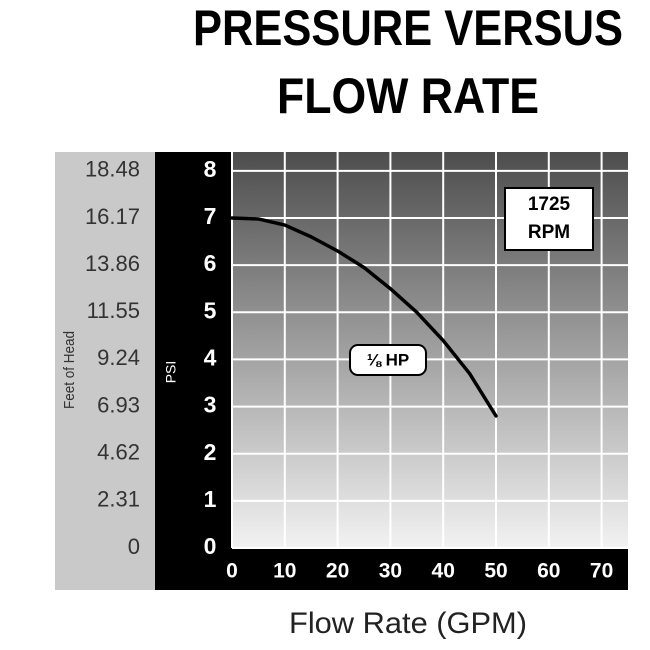  What do you see at coordinates (495, 571) in the screenshot?
I see `x-tick-label: 50` at bounding box center [495, 571].